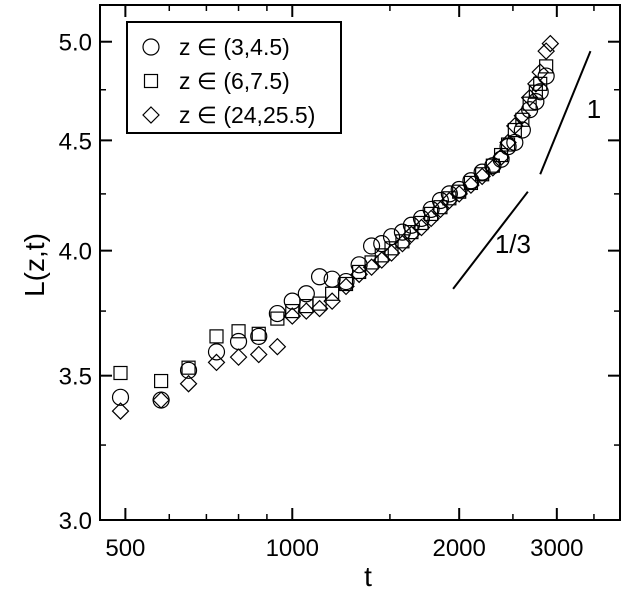 Image resolution: width=623 pixels, height=591 pixels. Describe the element at coordinates (368, 576) in the screenshot. I see `x-axis-label: t` at that location.